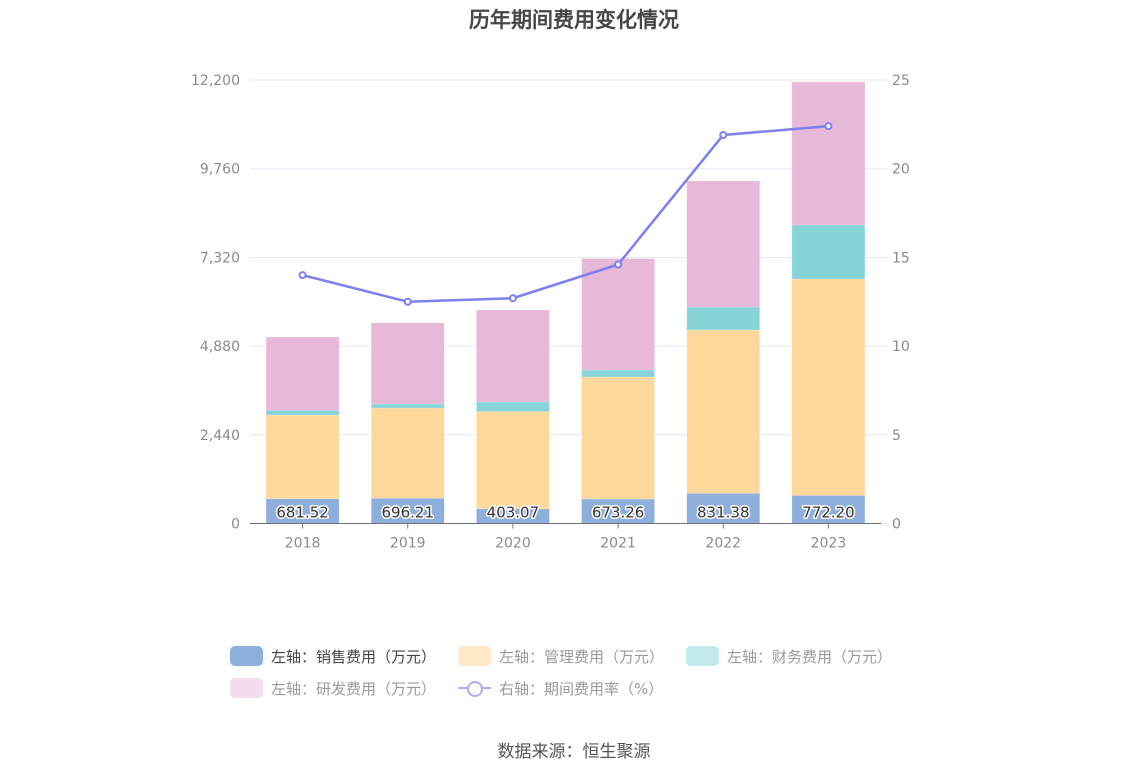  What do you see at coordinates (220, 258) in the screenshot?
I see `left-axis-tick-label: 7,320` at bounding box center [220, 258].